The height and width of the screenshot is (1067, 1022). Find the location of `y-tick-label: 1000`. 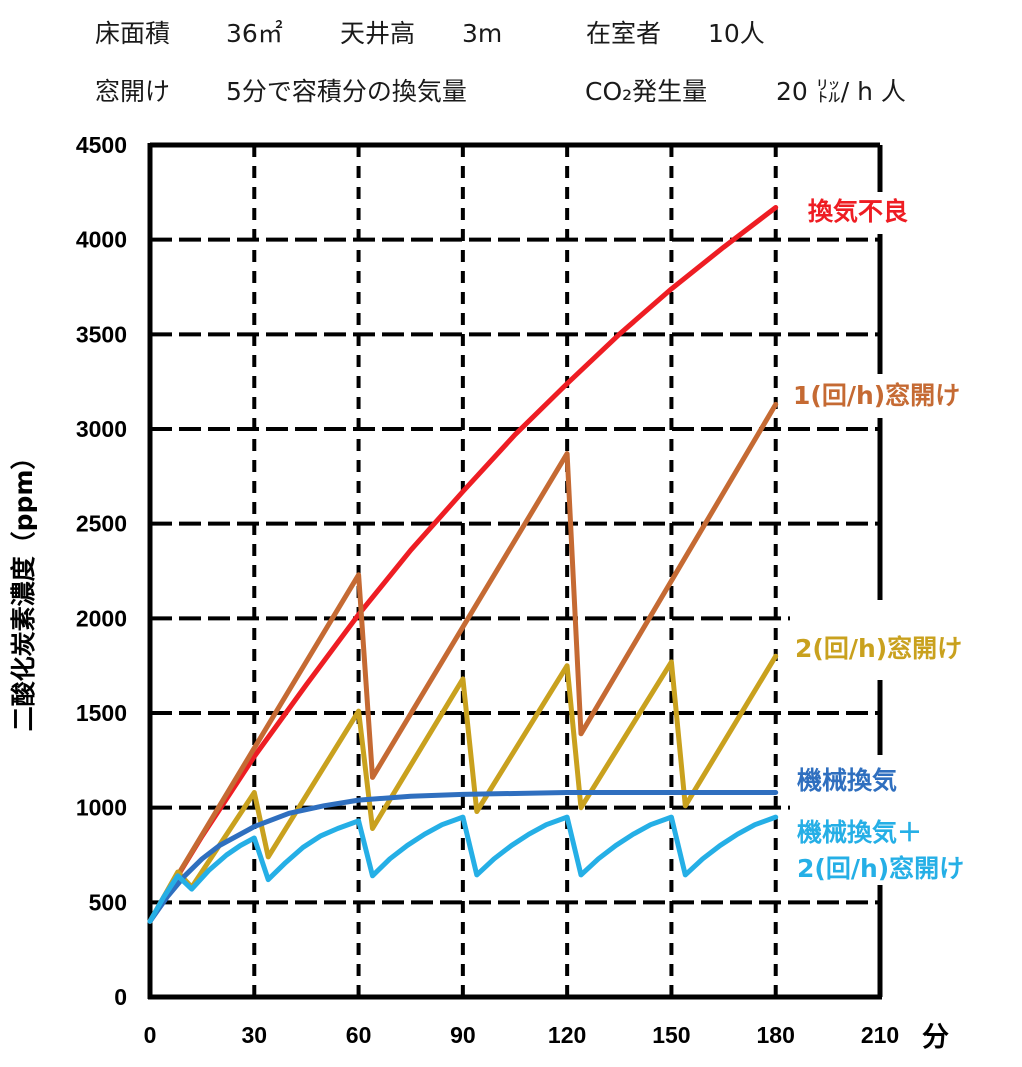

y-tick-label: 1000 is located at coordinates (101, 808).